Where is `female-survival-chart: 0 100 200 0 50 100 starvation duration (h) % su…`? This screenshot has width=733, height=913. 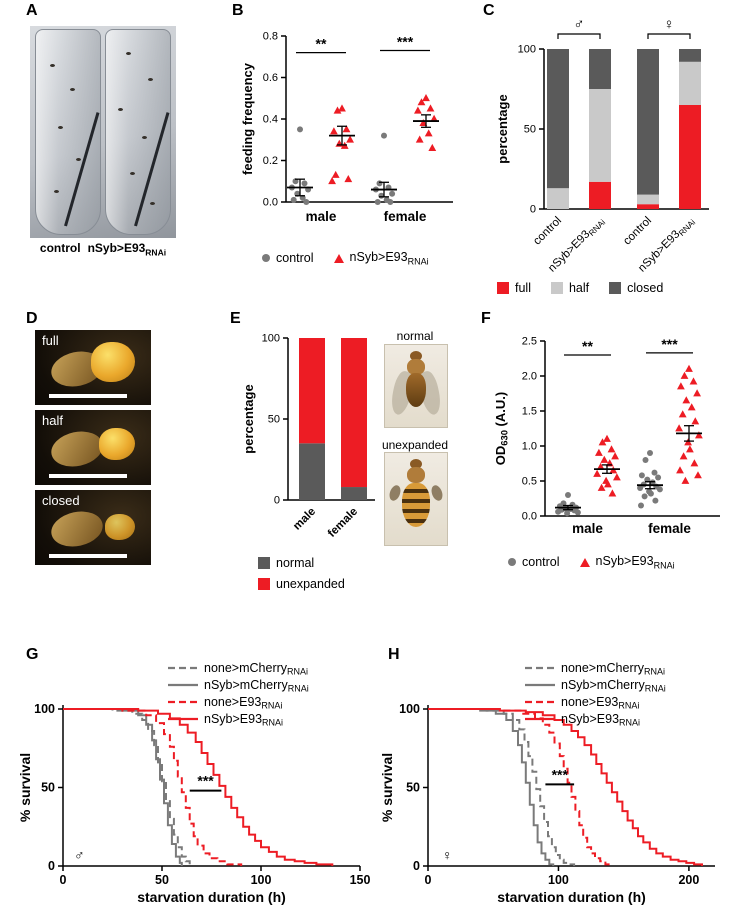 female-survival-chart: 0 100 200 0 50 100 starvation duration (h) % su… is located at coordinates (547, 783).